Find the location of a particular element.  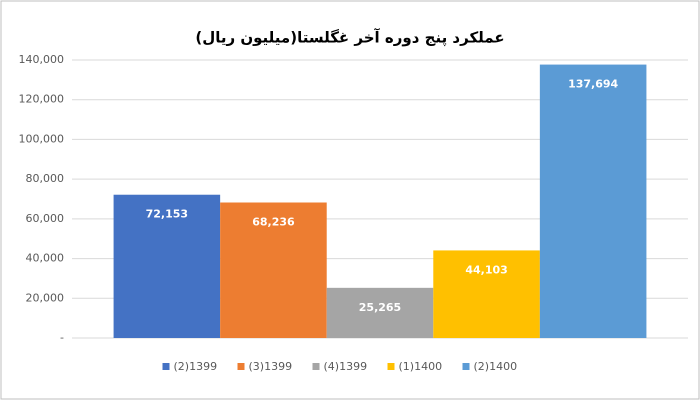

legend-label: (3)1399 is located at coordinates (271, 366).